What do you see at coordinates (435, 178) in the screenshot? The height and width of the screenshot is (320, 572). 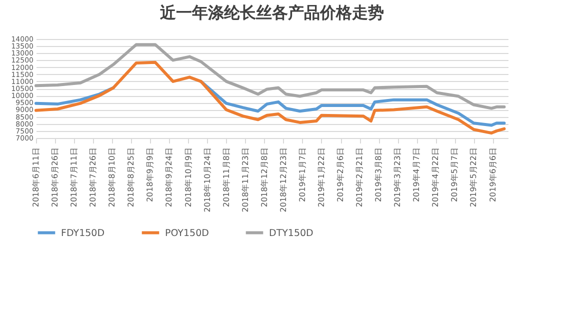 I see `x-tick-label: 2019年4月22日` at bounding box center [435, 178].